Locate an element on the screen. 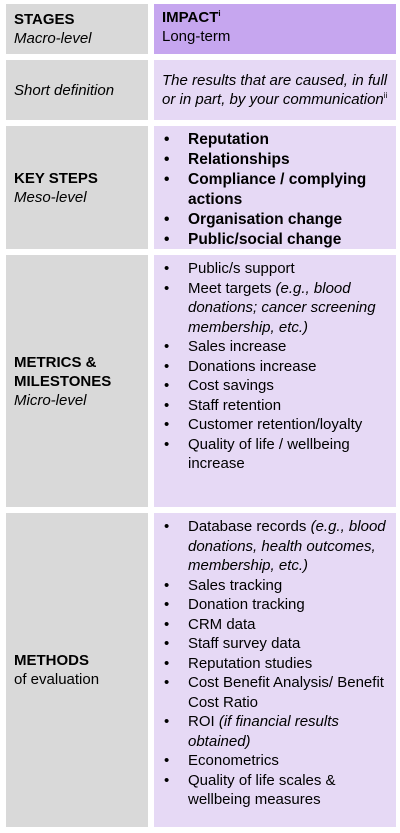 This screenshot has height=833, width=400. method-item: CRM data is located at coordinates (275, 625).